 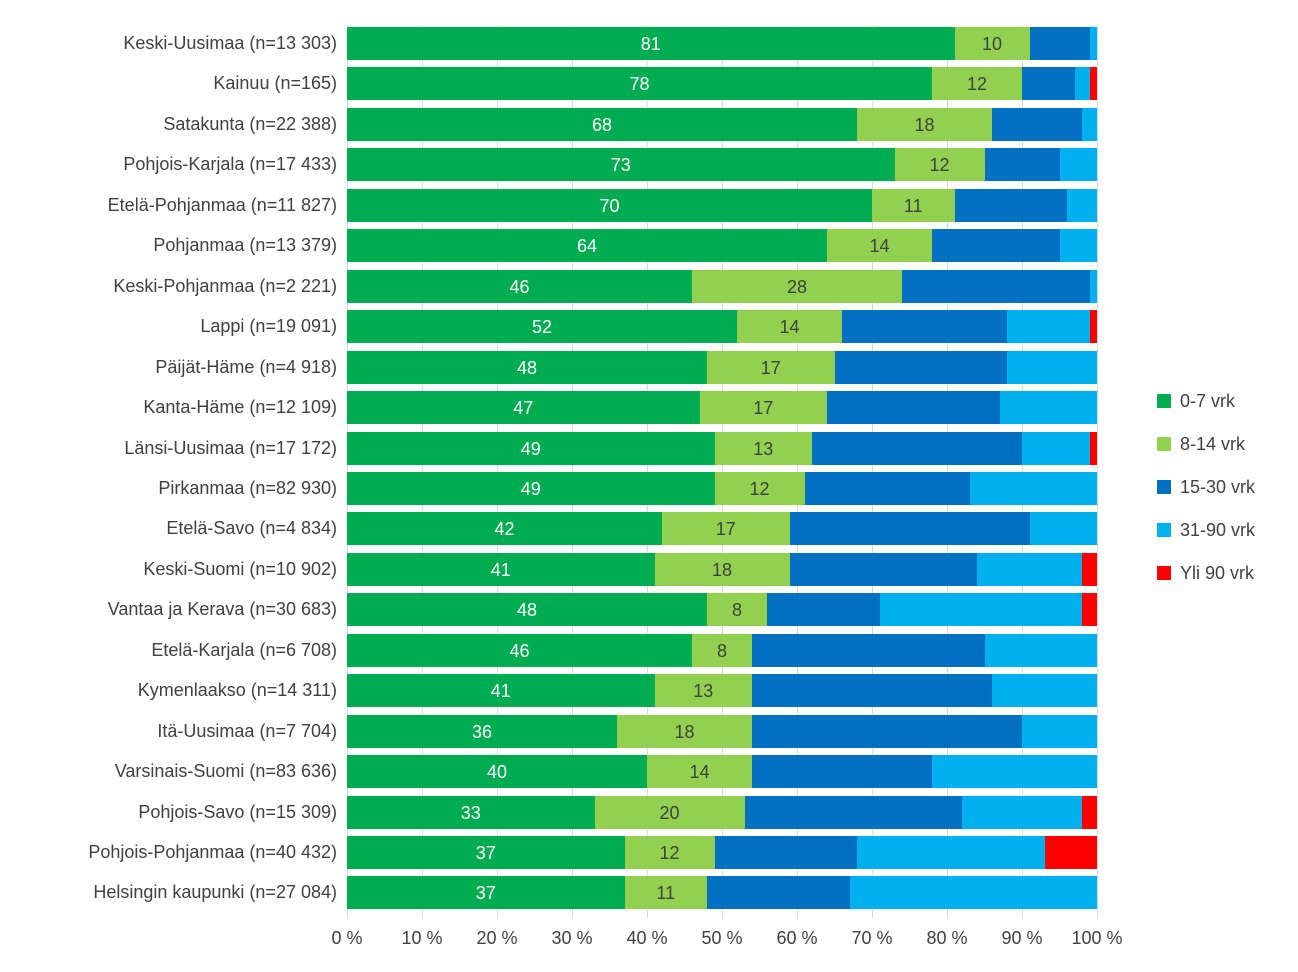 I want to click on bar-row: 78 12, so click(x=722, y=83).